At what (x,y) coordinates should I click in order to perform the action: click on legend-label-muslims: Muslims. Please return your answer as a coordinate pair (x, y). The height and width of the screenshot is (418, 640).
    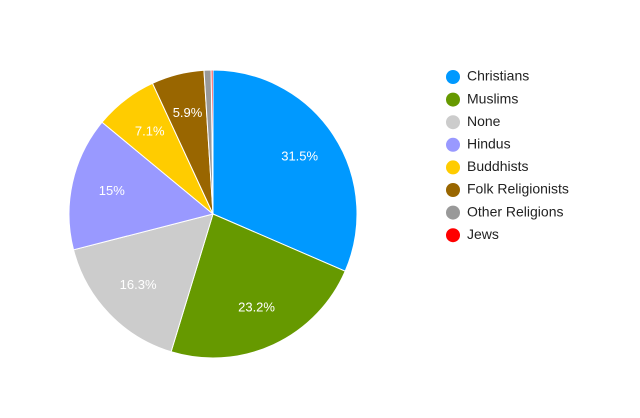
    Looking at the image, I should click on (492, 98).